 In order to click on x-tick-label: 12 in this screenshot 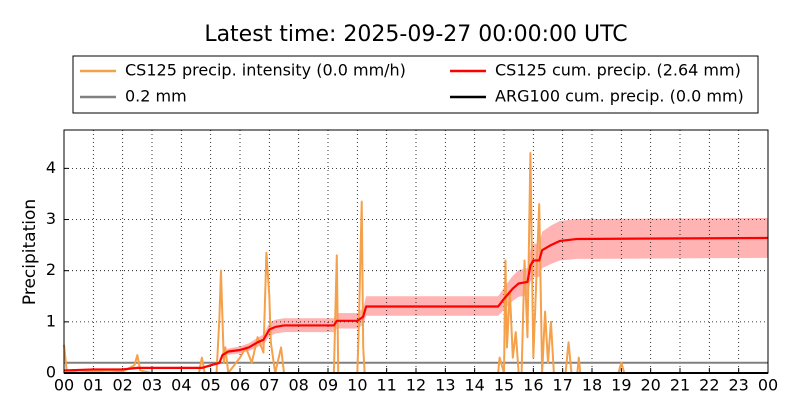, I will do `click(416, 385)`.